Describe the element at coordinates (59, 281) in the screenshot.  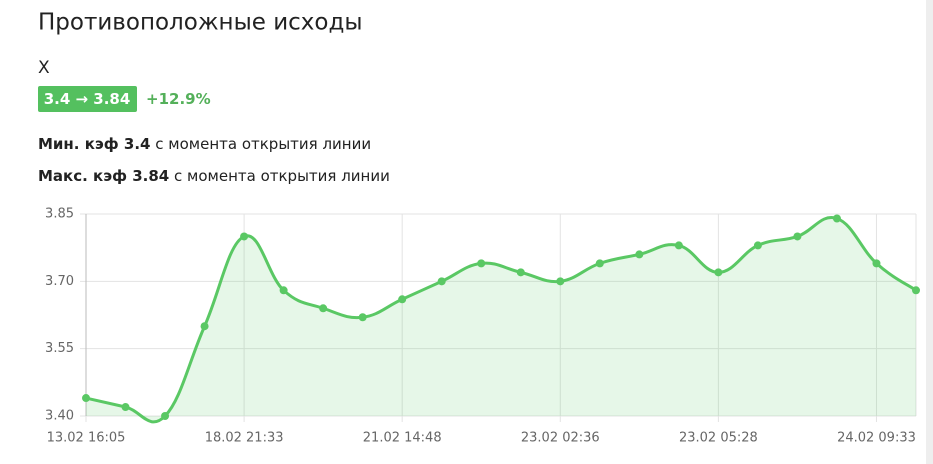
I see `y-tick-label: 3.70` at that location.